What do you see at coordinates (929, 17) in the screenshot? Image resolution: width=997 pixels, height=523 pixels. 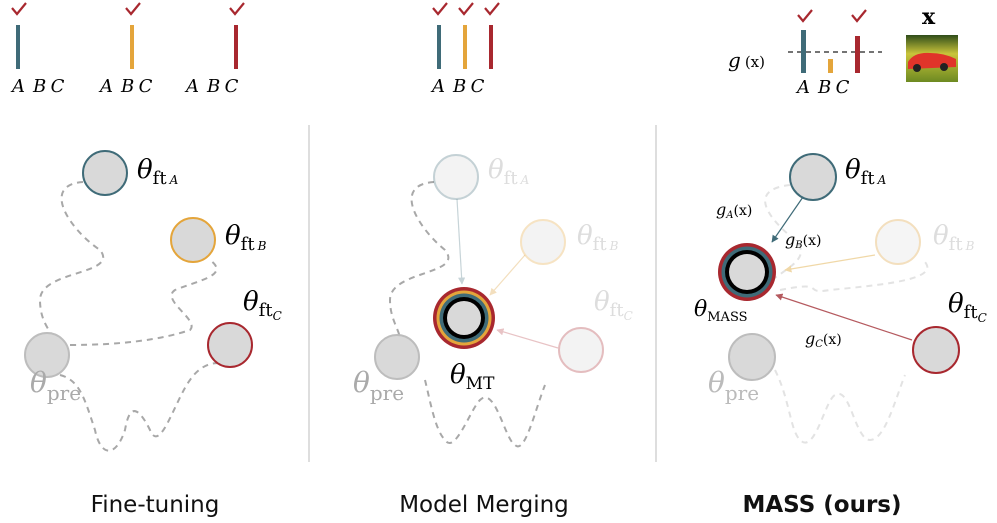 I see `input-label: x` at bounding box center [929, 17].